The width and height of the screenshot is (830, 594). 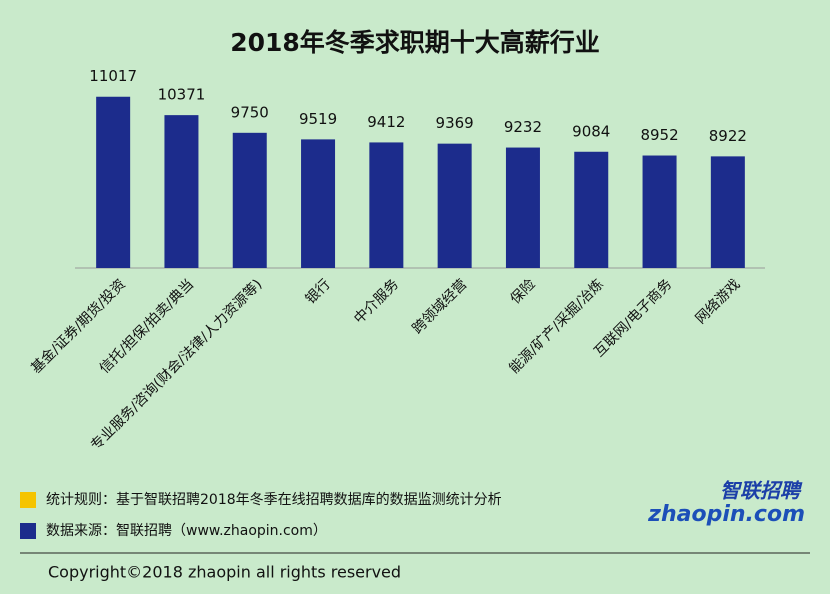 I want to click on value-label: 9232, so click(x=523, y=127).